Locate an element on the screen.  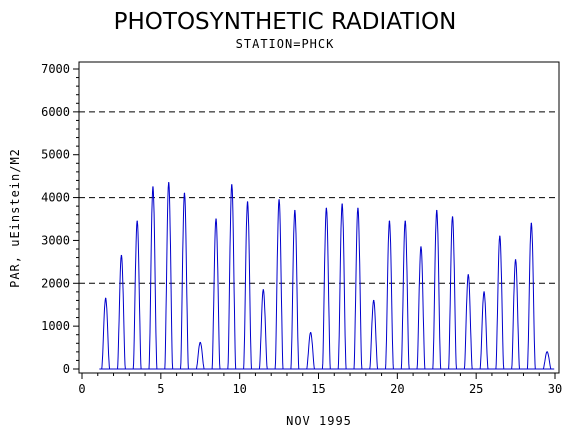
y-tick-label: 3000 is located at coordinates (55, 240).